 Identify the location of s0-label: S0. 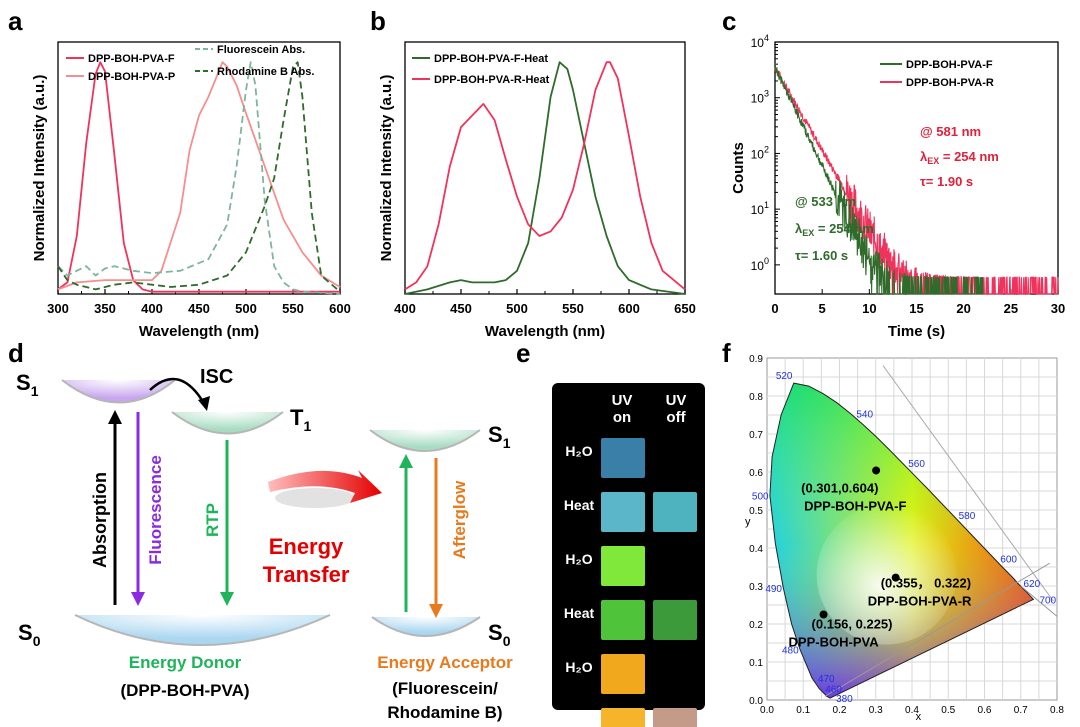
(29, 634).